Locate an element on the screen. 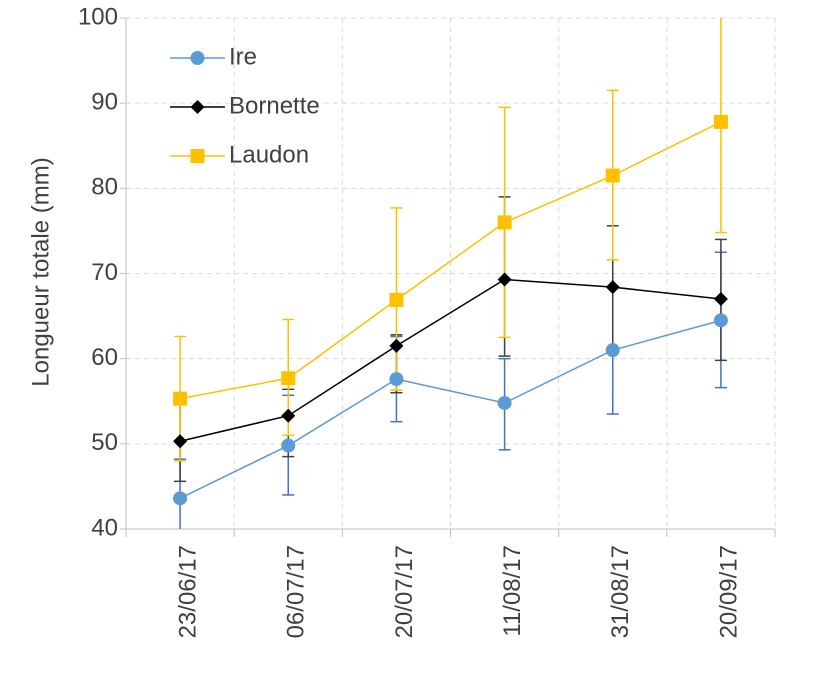 This screenshot has width=825, height=674. y-axis-title: Longueur totale (mm) is located at coordinates (40, 271).